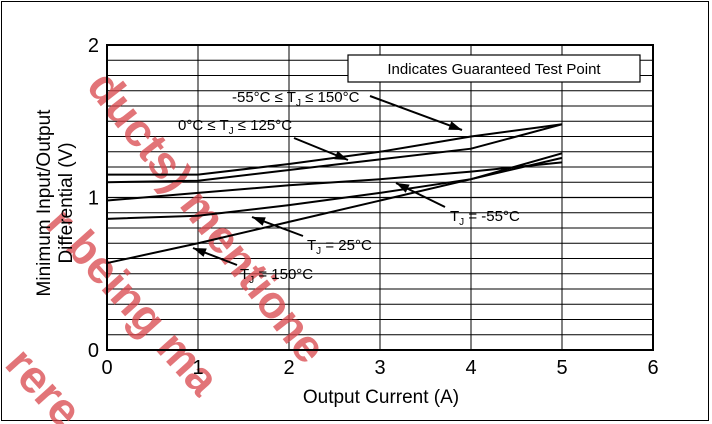 This screenshot has width=712, height=424. I want to click on y-tick-label-1: 1, so click(93, 199).